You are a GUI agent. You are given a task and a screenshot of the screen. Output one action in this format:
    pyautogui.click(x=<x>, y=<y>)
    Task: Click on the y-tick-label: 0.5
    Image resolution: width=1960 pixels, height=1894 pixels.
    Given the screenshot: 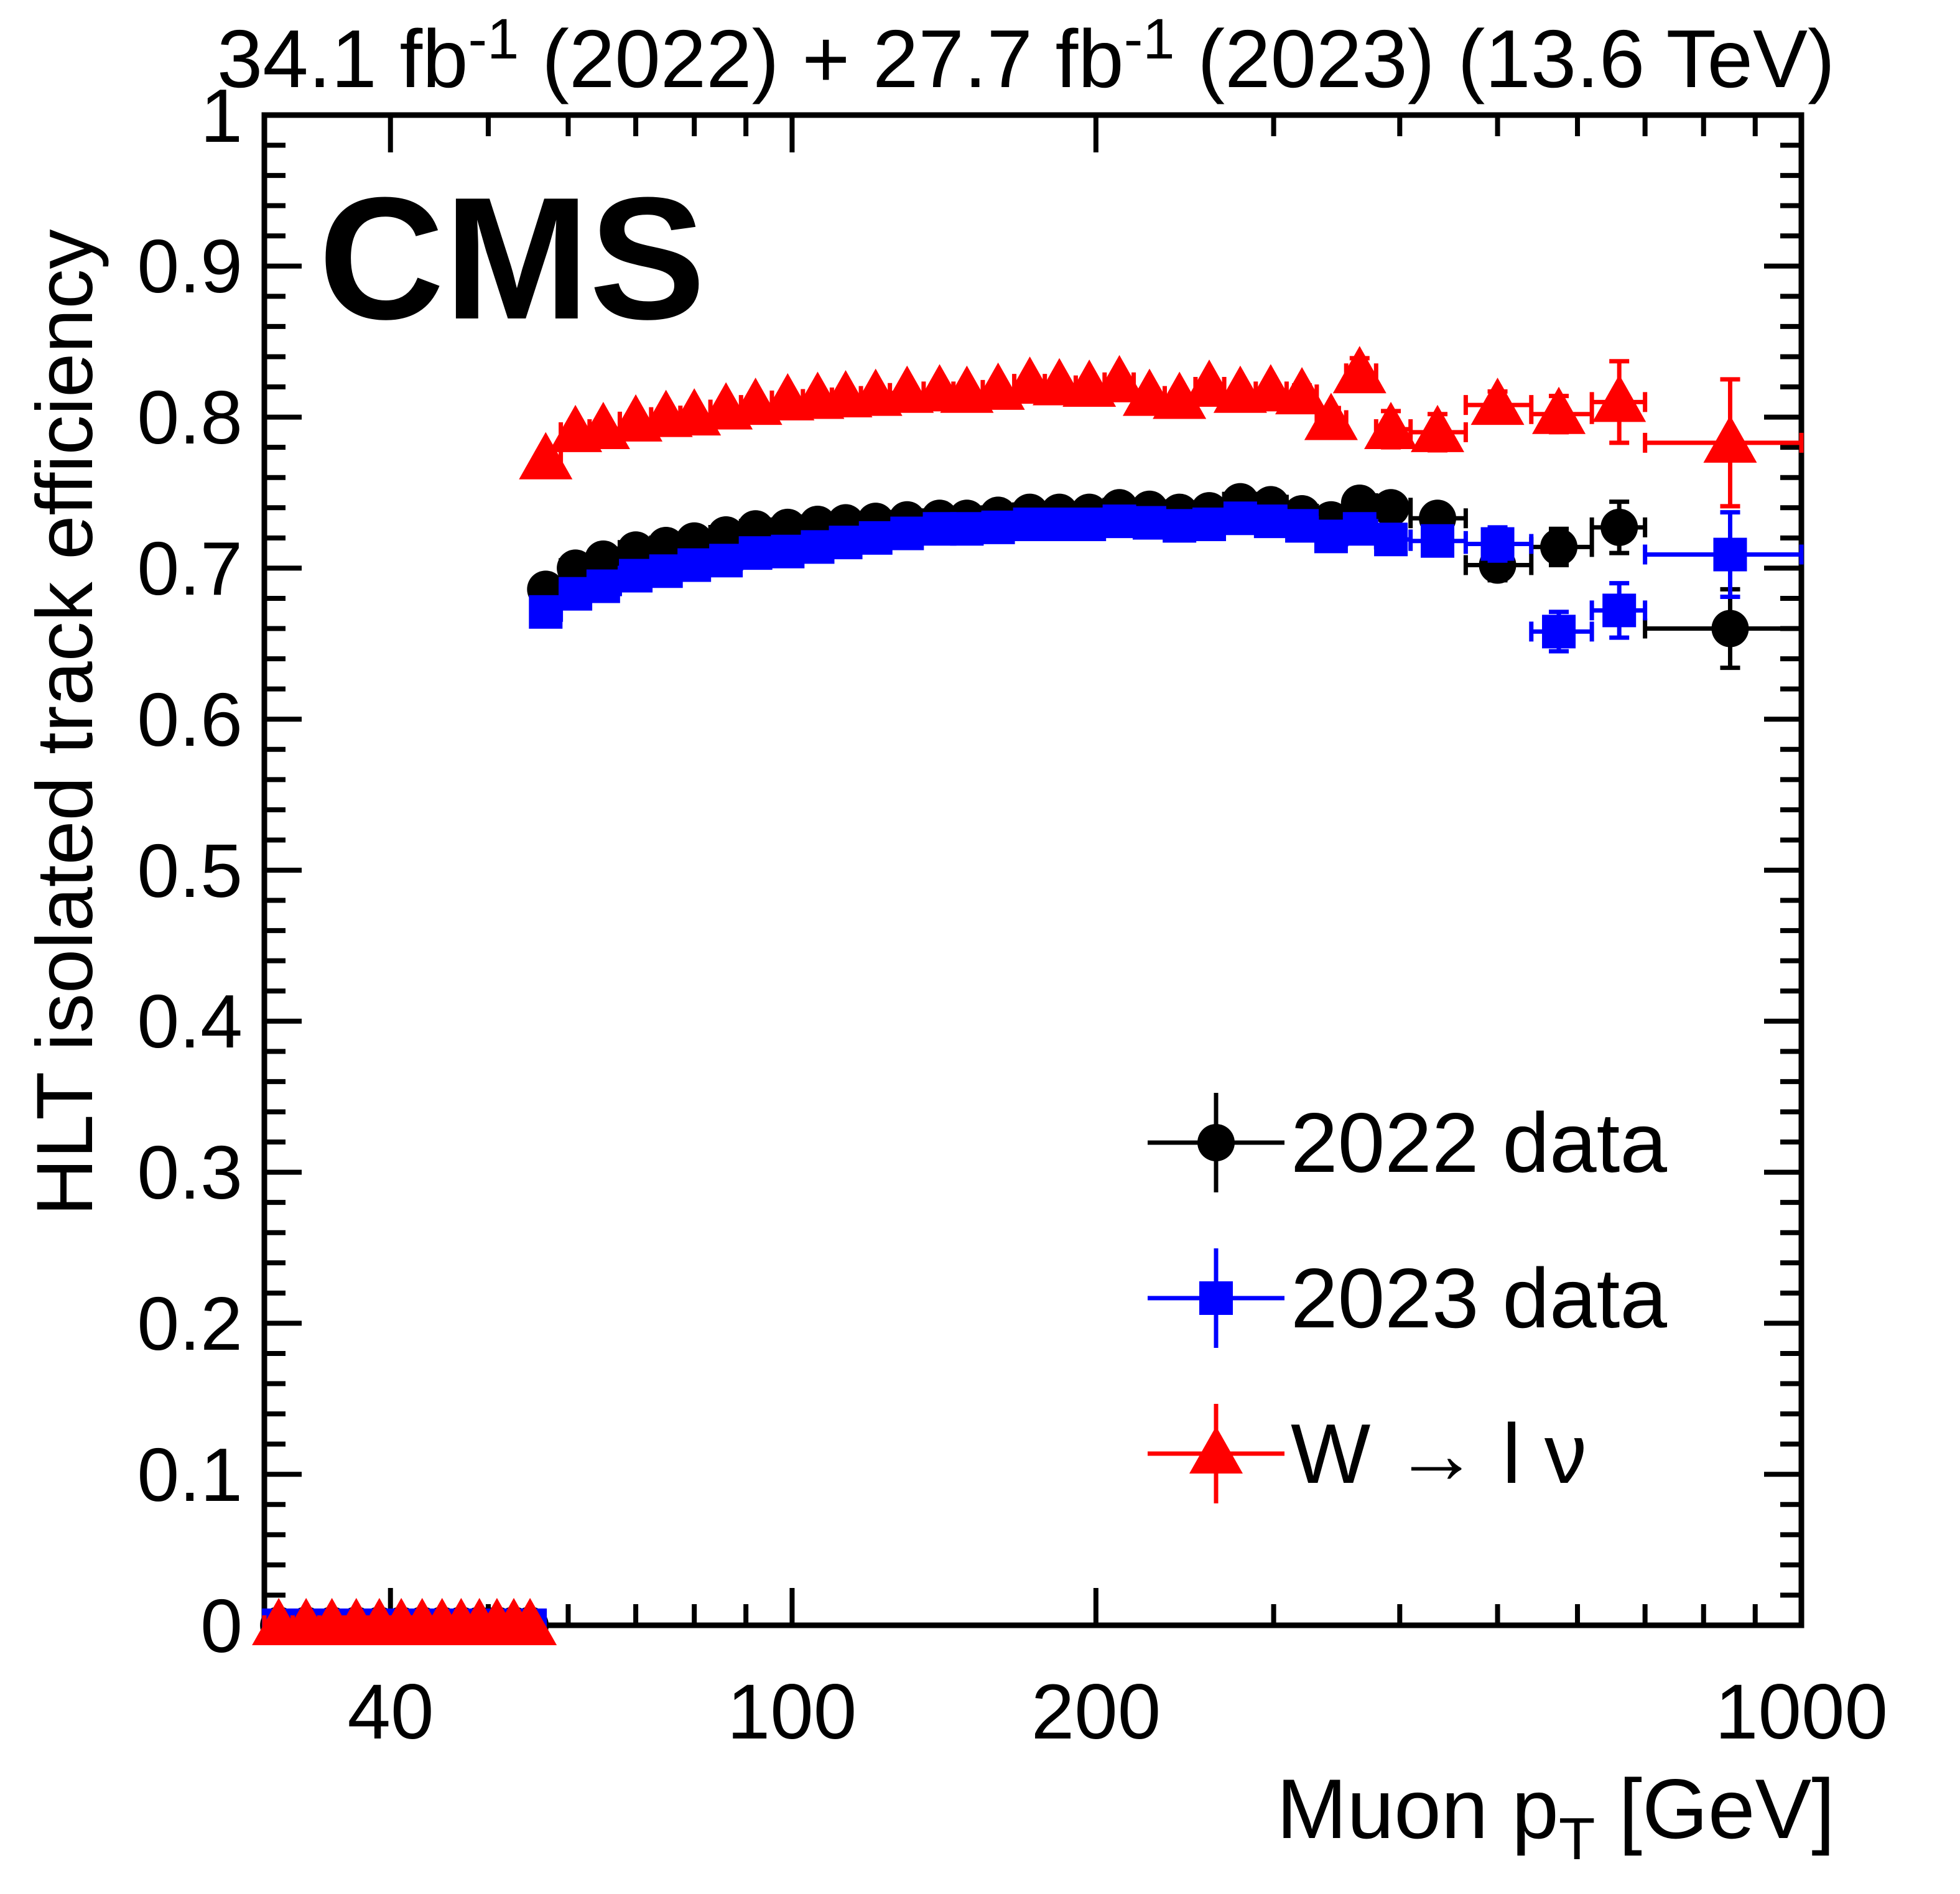 What is the action you would take?
    pyautogui.click(x=190, y=871)
    